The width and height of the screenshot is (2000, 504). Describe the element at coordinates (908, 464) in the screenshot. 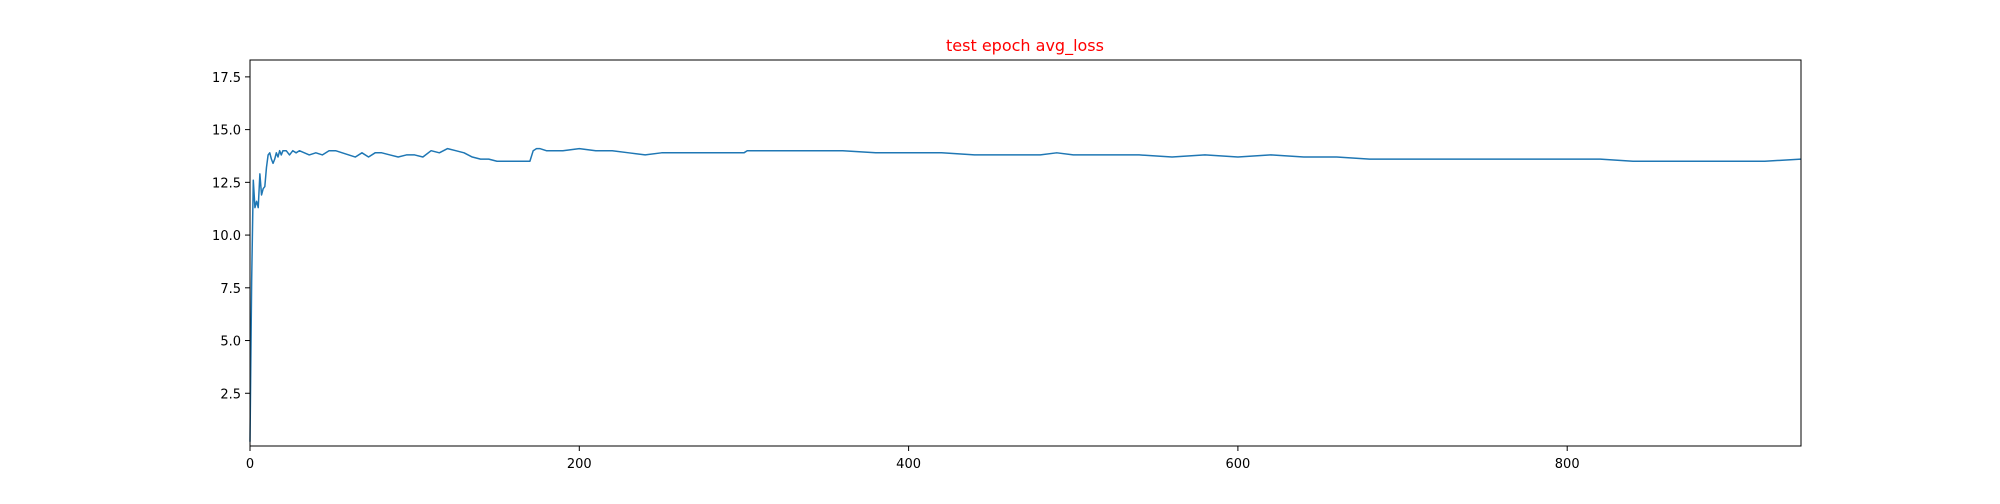

I see `x-tick-label: 400` at that location.